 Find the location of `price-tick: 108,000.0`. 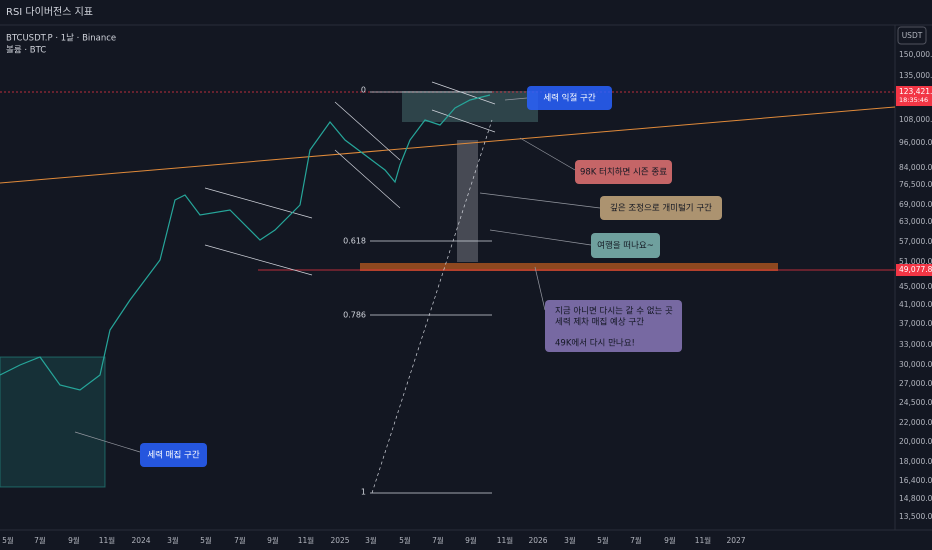

price-tick: 108,000.0 is located at coordinates (915, 119).